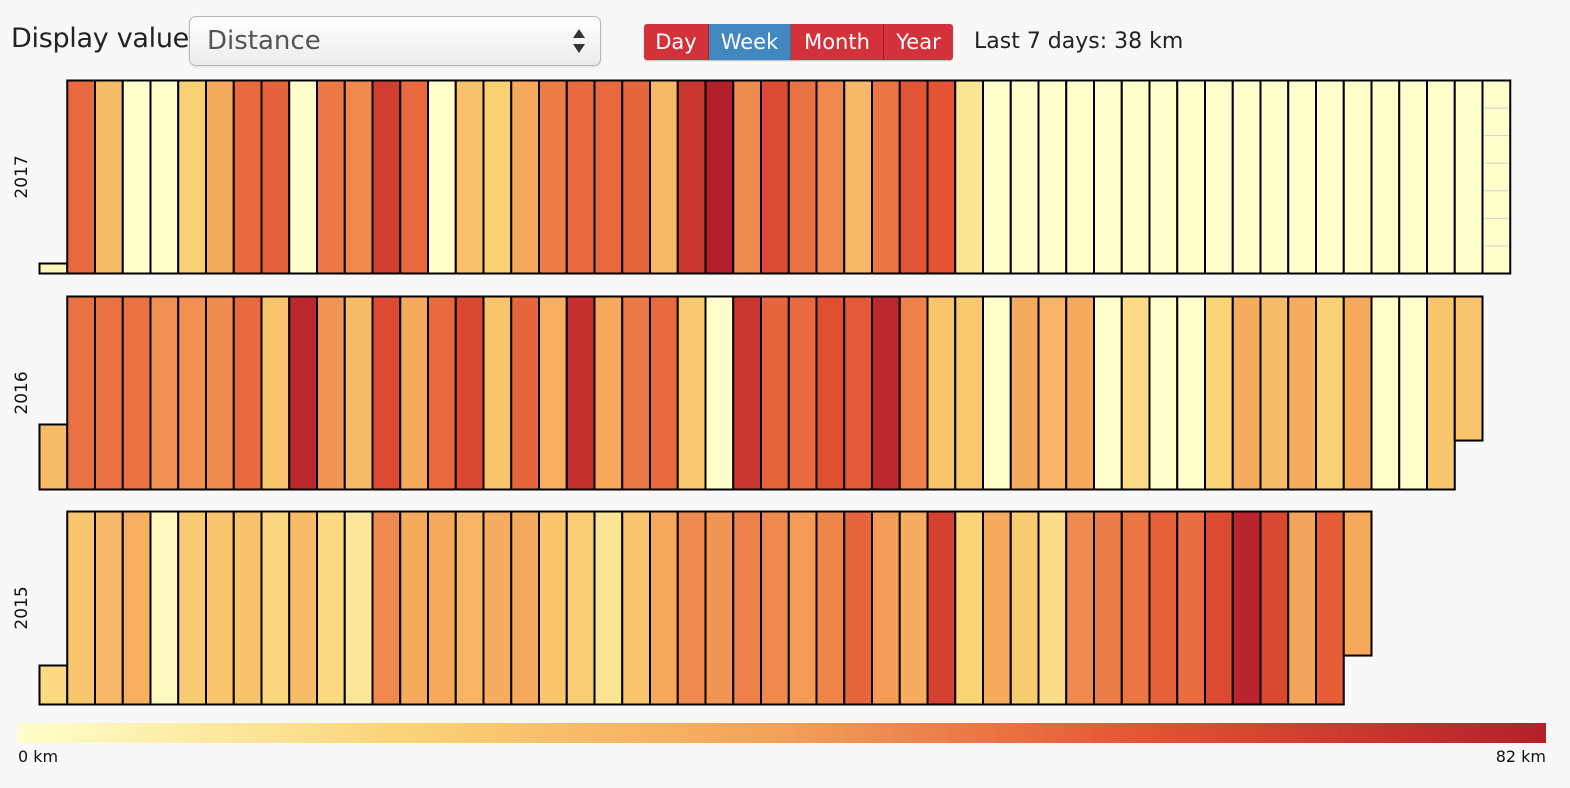 Image resolution: width=1570 pixels, height=788 pixels. I want to click on display-value-select: Distance, so click(395, 41).